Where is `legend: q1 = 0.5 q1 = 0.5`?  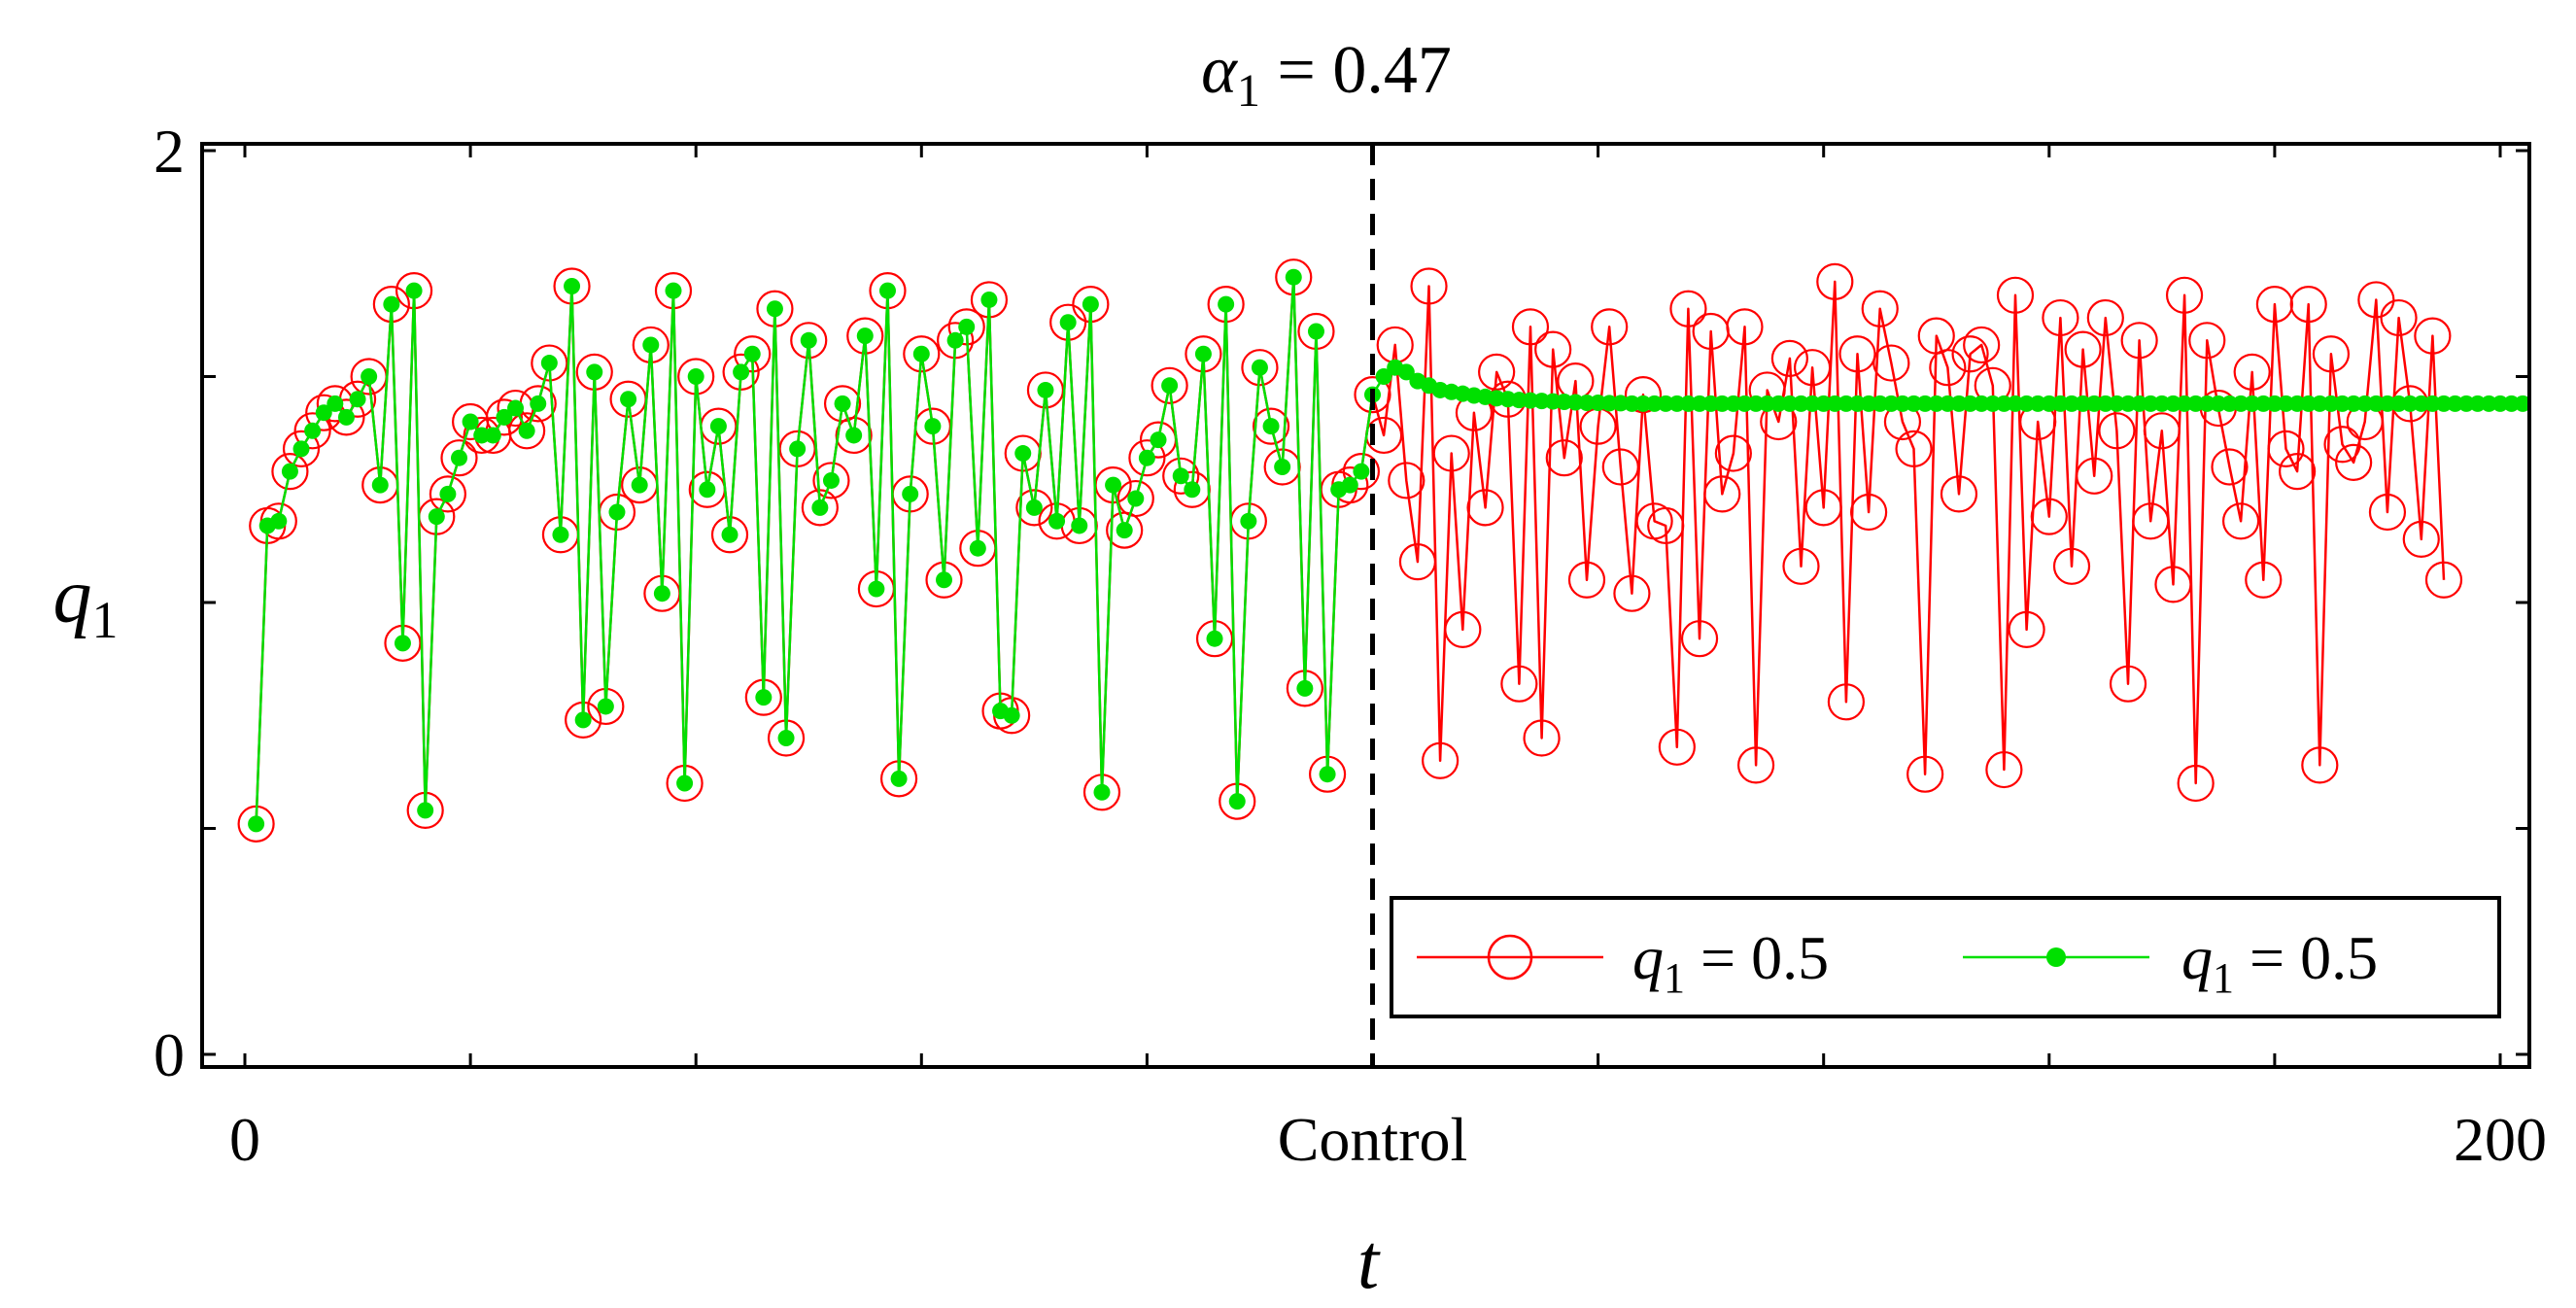 legend: q1 = 0.5 q1 = 0.5 is located at coordinates (1945, 957).